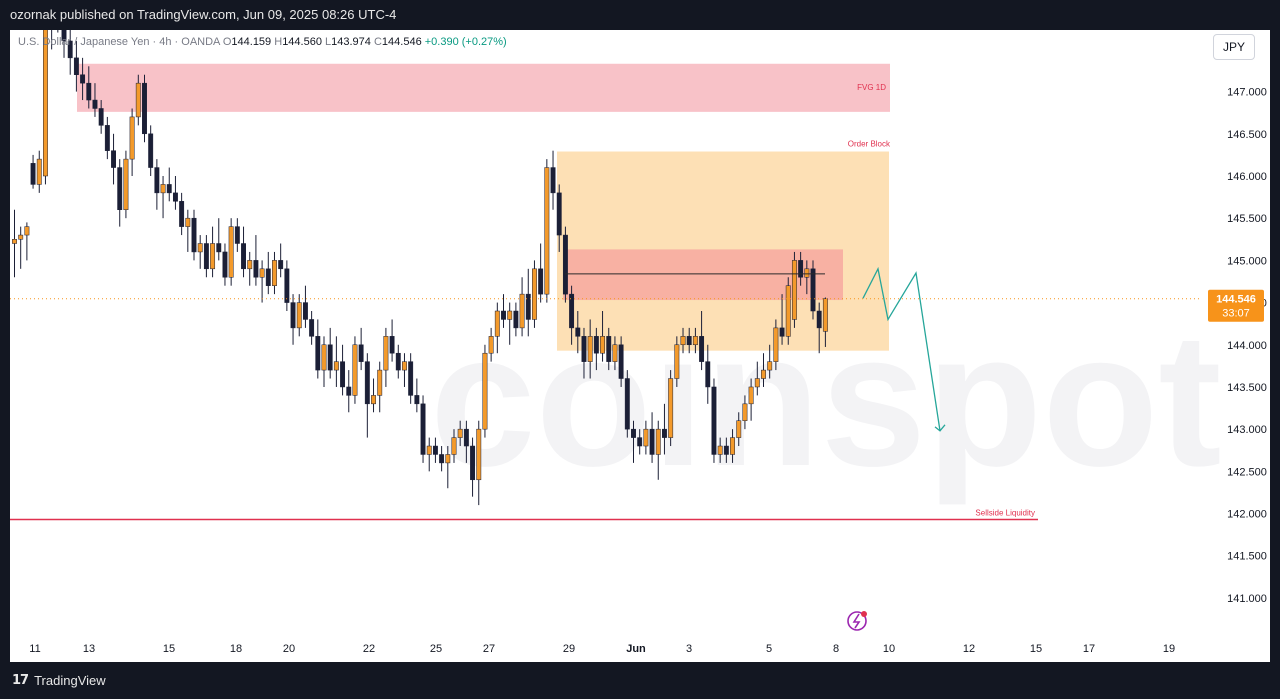  What do you see at coordinates (1236, 305) in the screenshot?
I see `price-tag` at bounding box center [1236, 305].